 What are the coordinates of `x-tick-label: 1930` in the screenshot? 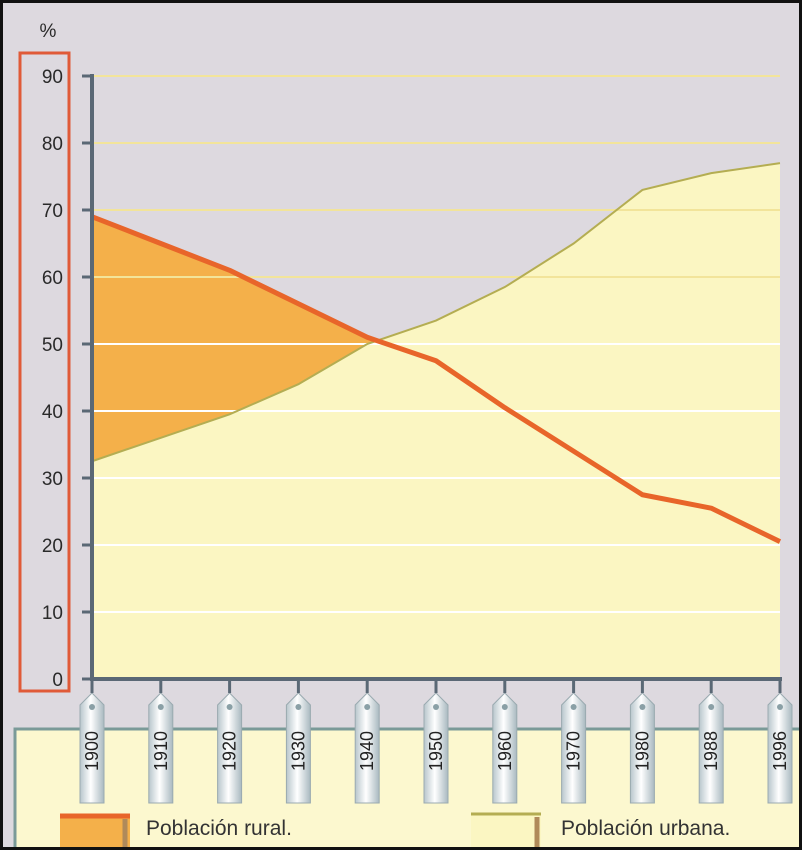 It's located at (298, 751).